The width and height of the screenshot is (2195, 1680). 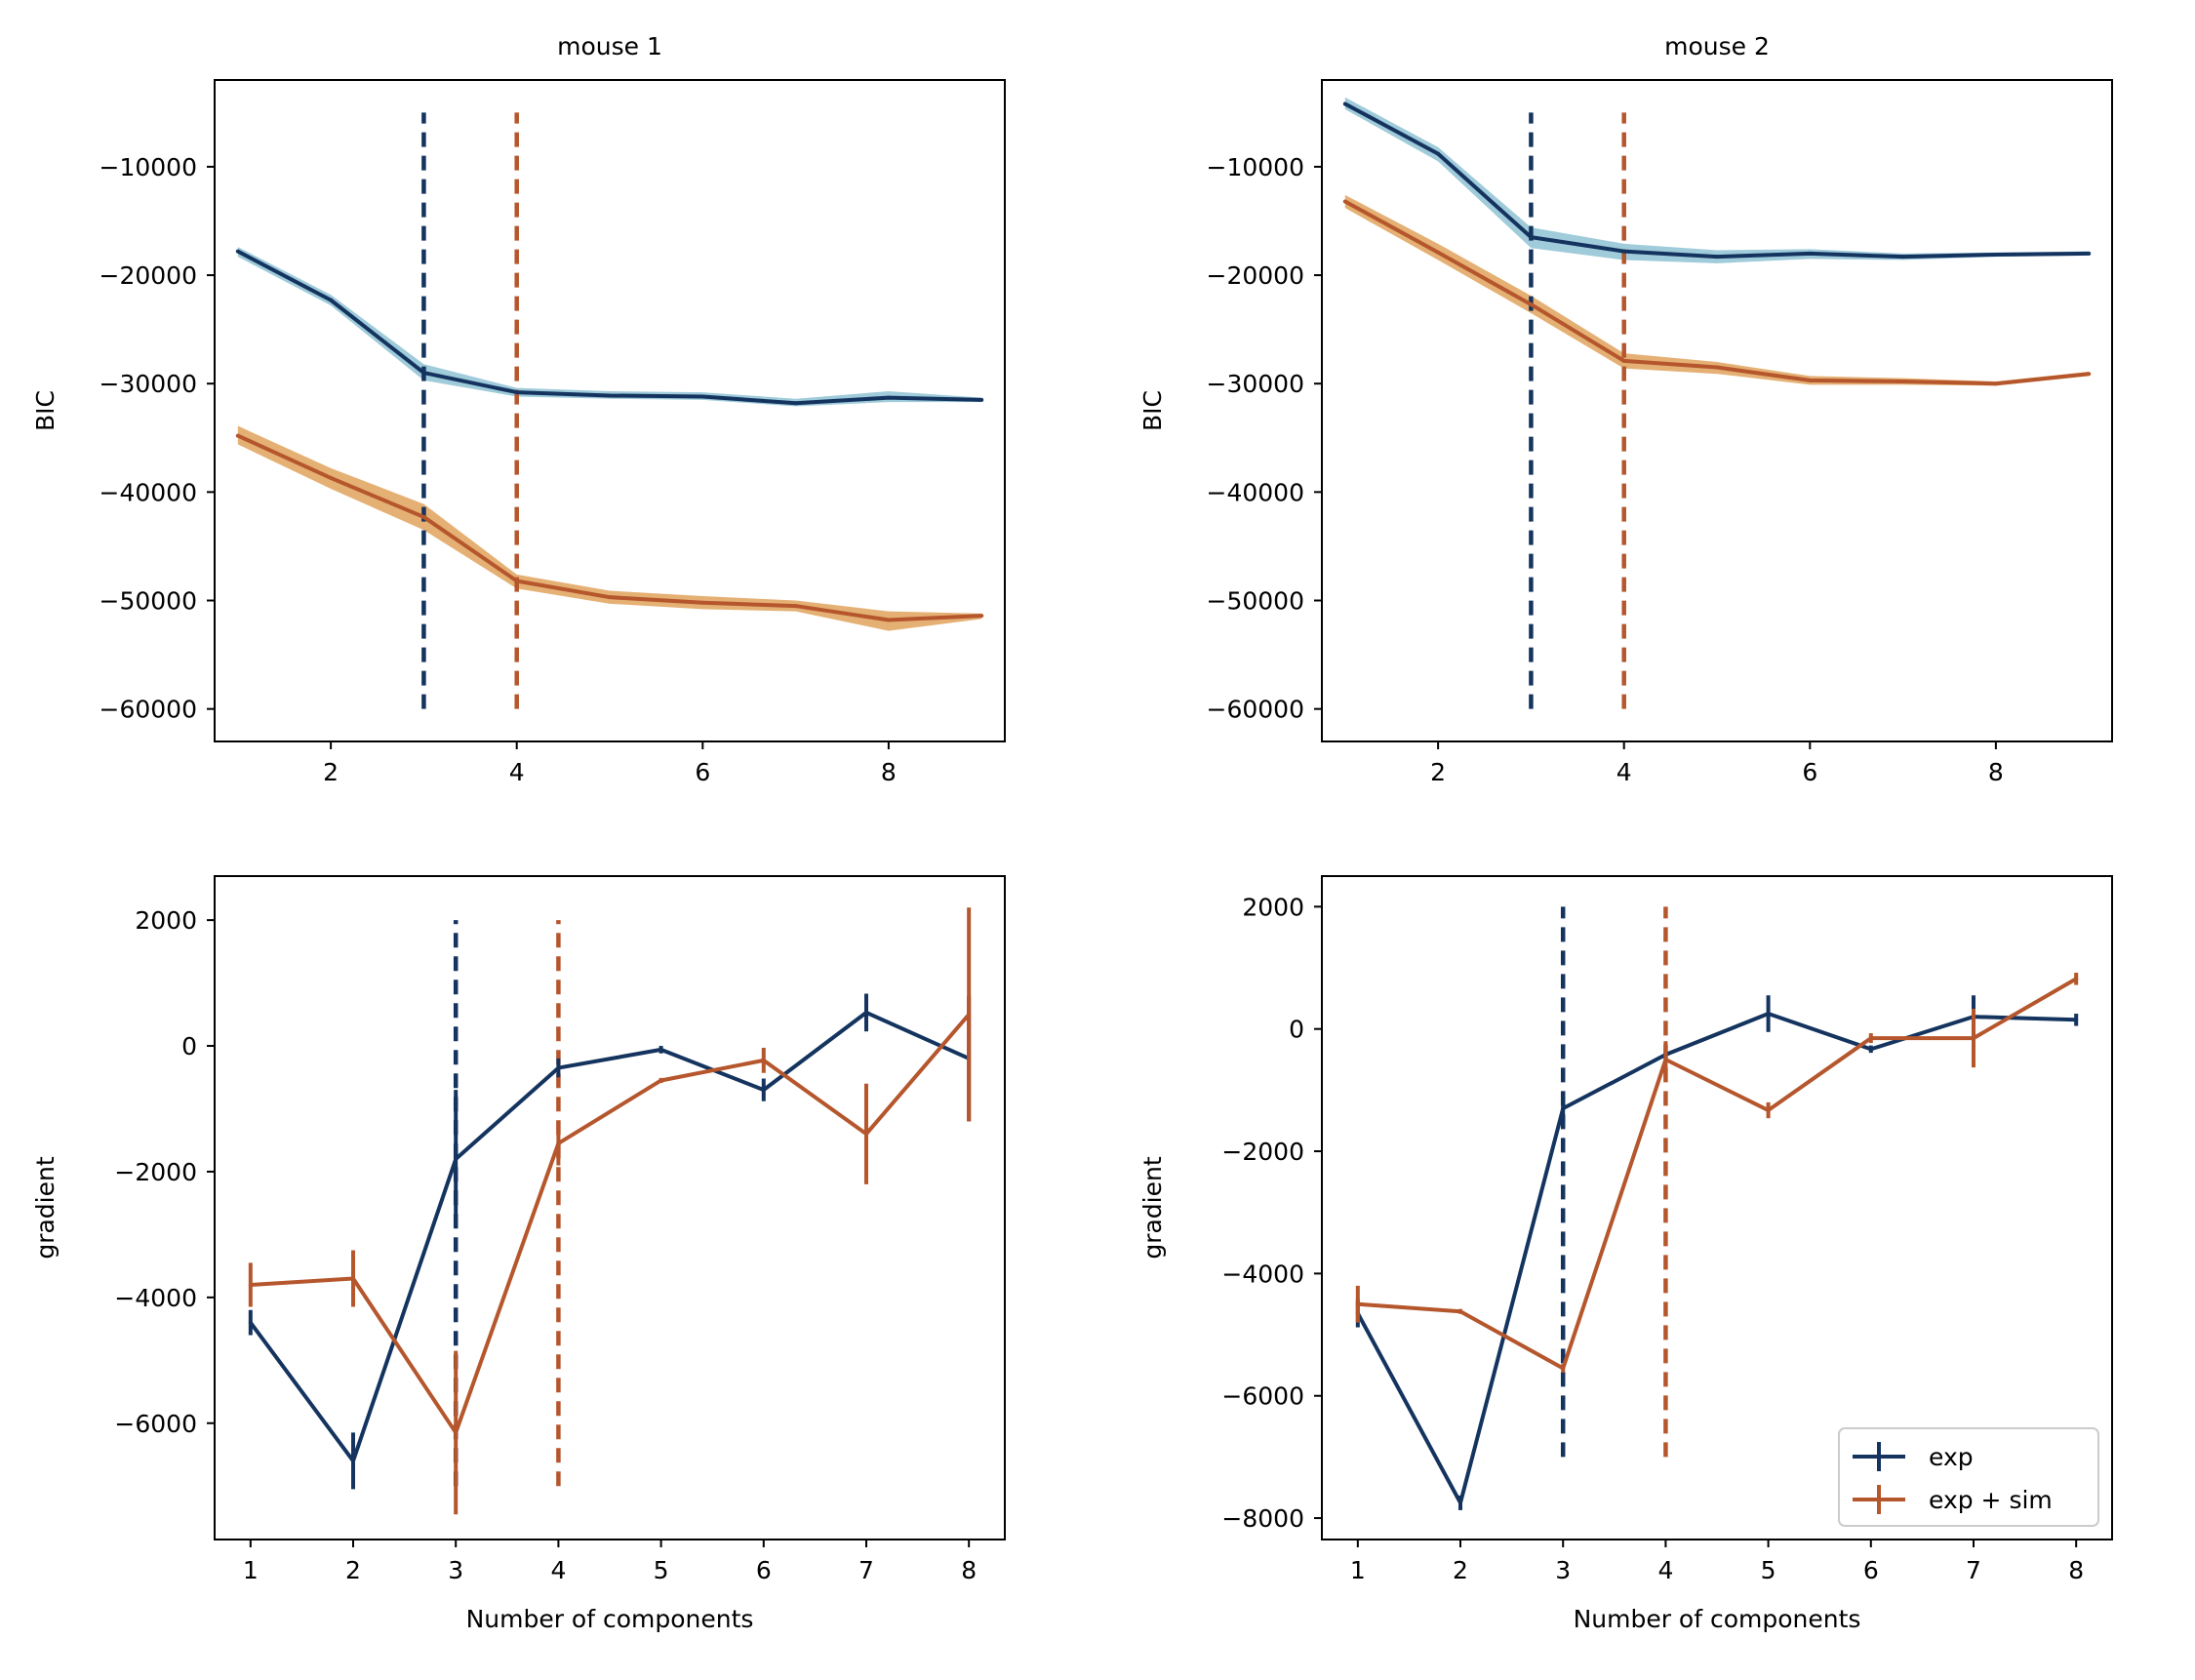 I want to click on panel-title: mouse 1, so click(x=610, y=46).